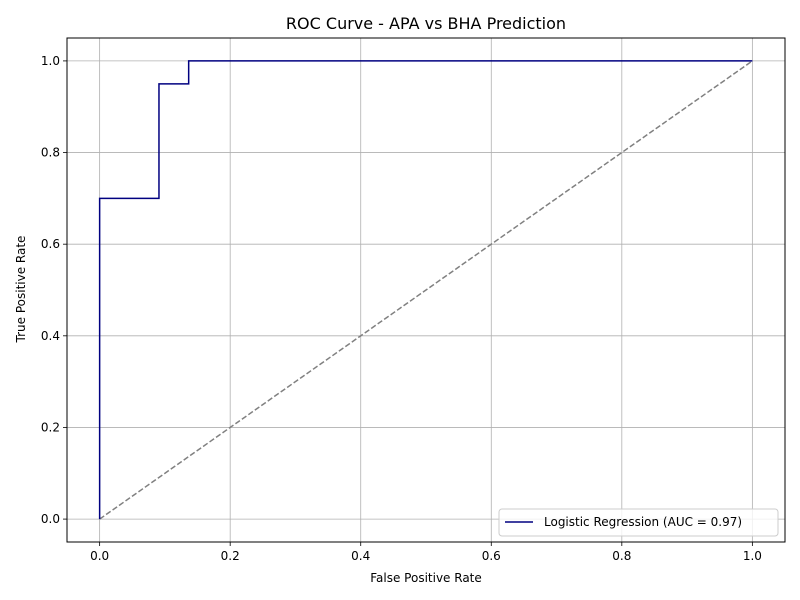  I want to click on x-tick-label: 0.2, so click(230, 556).